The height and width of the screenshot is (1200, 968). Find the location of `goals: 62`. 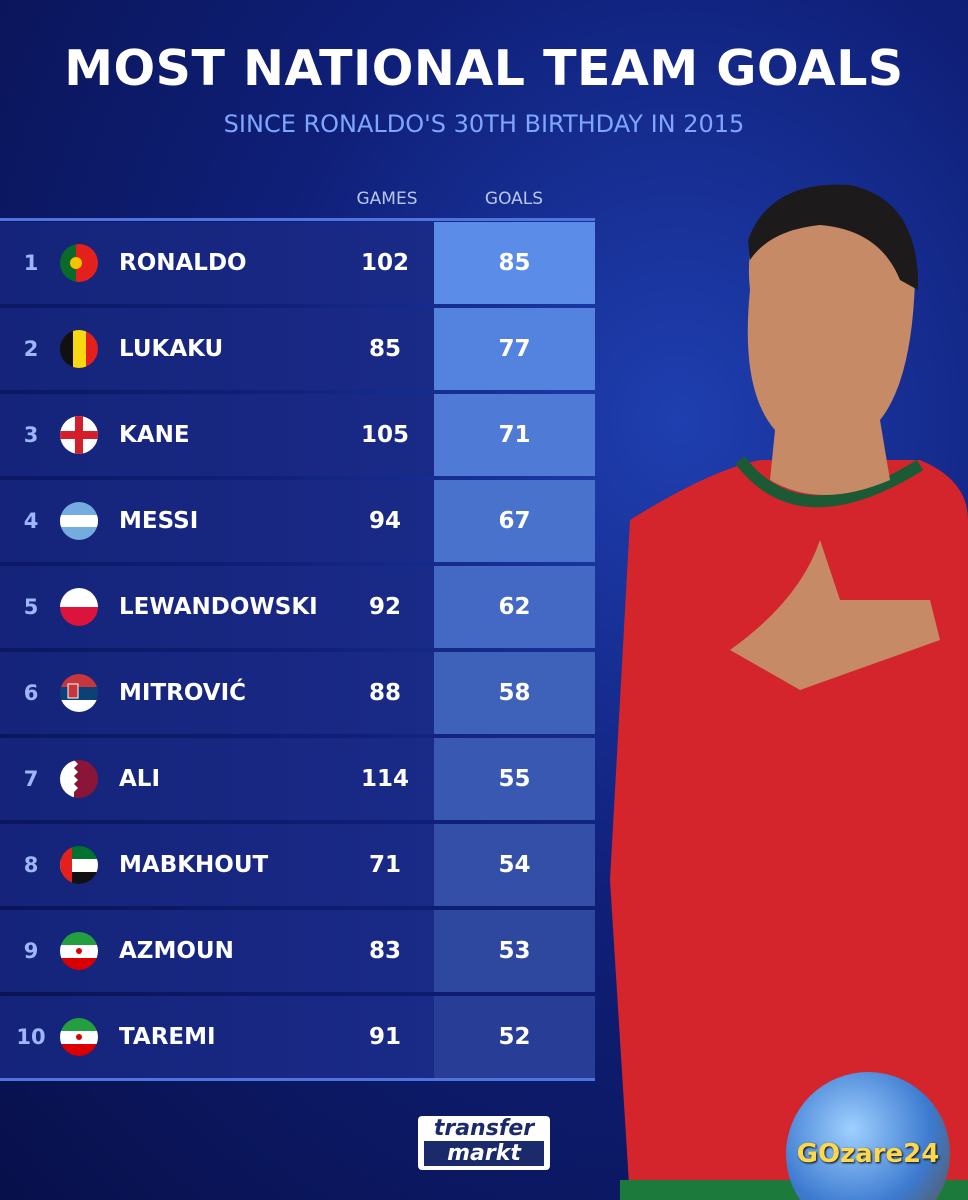

goals: 62 is located at coordinates (514, 607).